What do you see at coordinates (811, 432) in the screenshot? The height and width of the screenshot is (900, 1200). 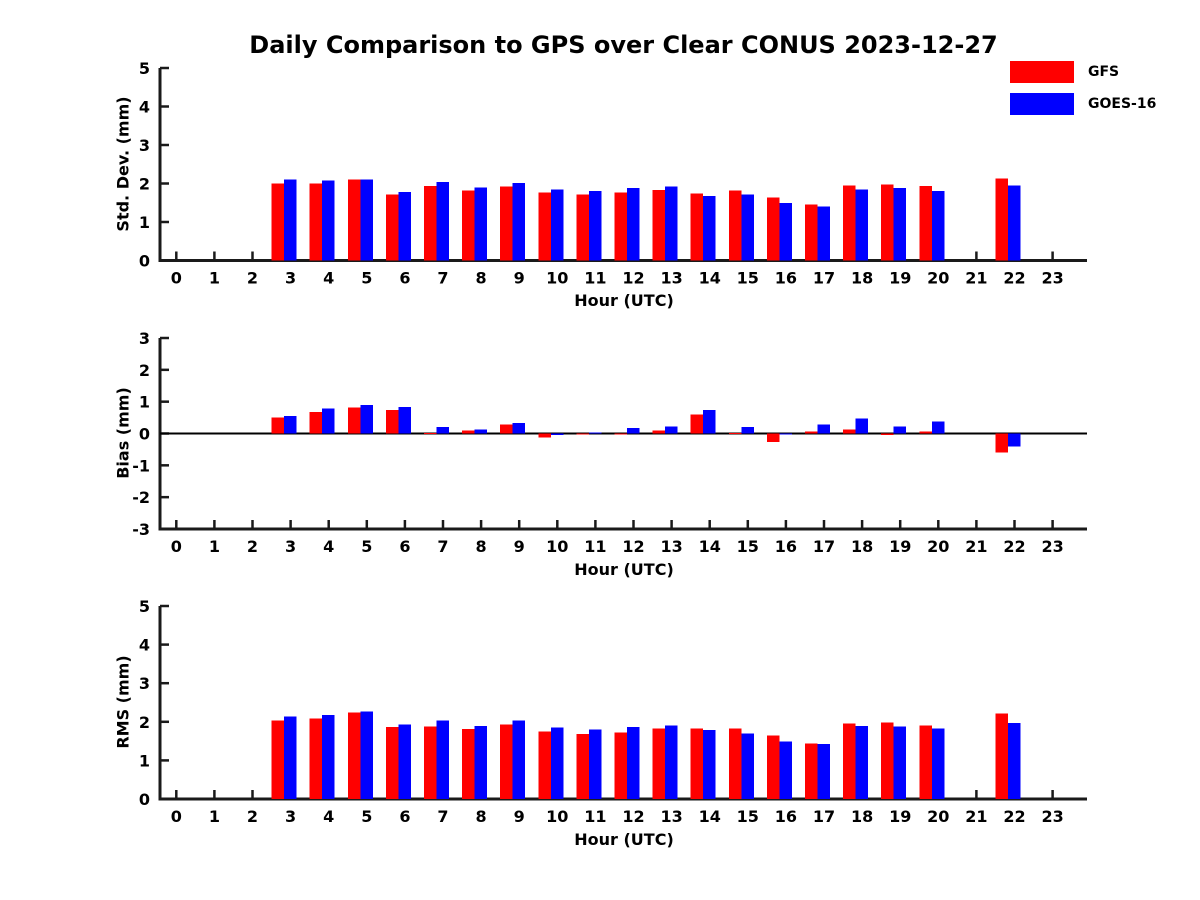 I see `bar-gfs-h17` at bounding box center [811, 432].